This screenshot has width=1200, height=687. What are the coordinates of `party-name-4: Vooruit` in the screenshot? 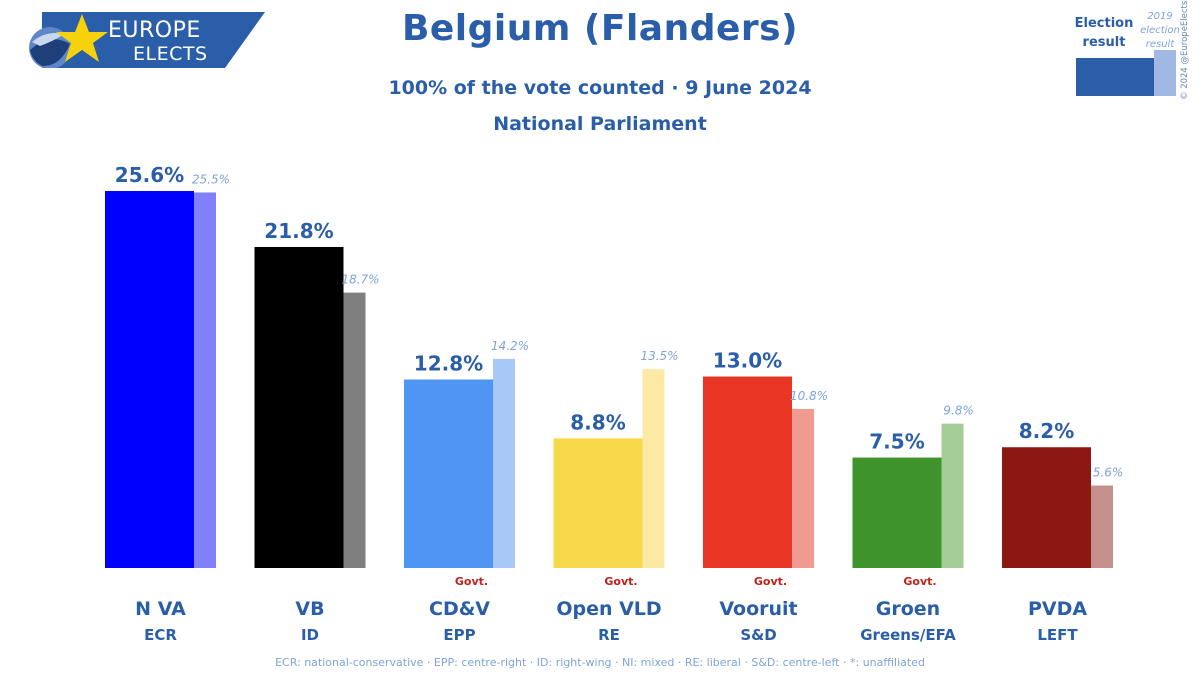 It's located at (758, 609).